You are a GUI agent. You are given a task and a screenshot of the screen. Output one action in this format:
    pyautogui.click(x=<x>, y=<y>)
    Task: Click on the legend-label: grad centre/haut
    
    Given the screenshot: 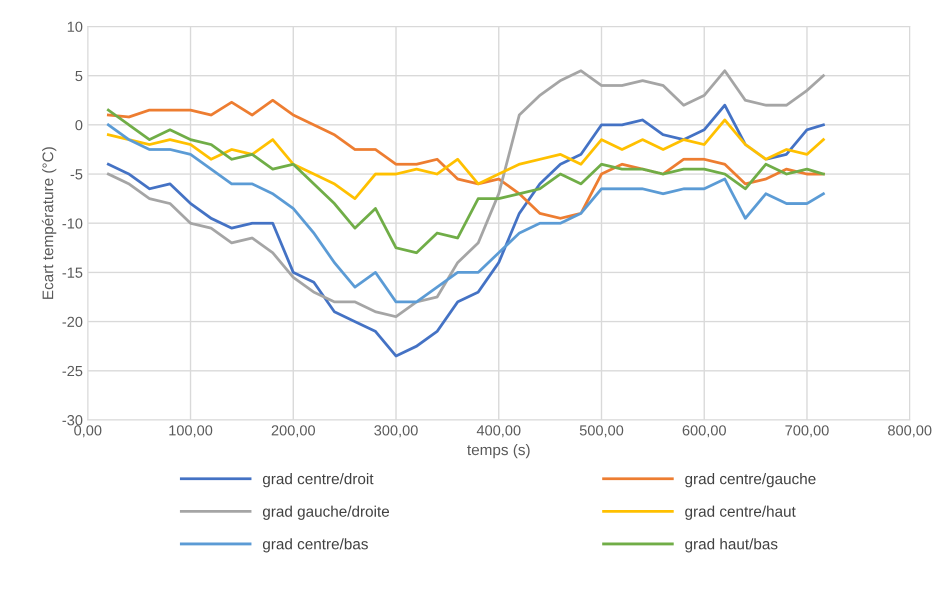 What is the action you would take?
    pyautogui.click(x=740, y=513)
    